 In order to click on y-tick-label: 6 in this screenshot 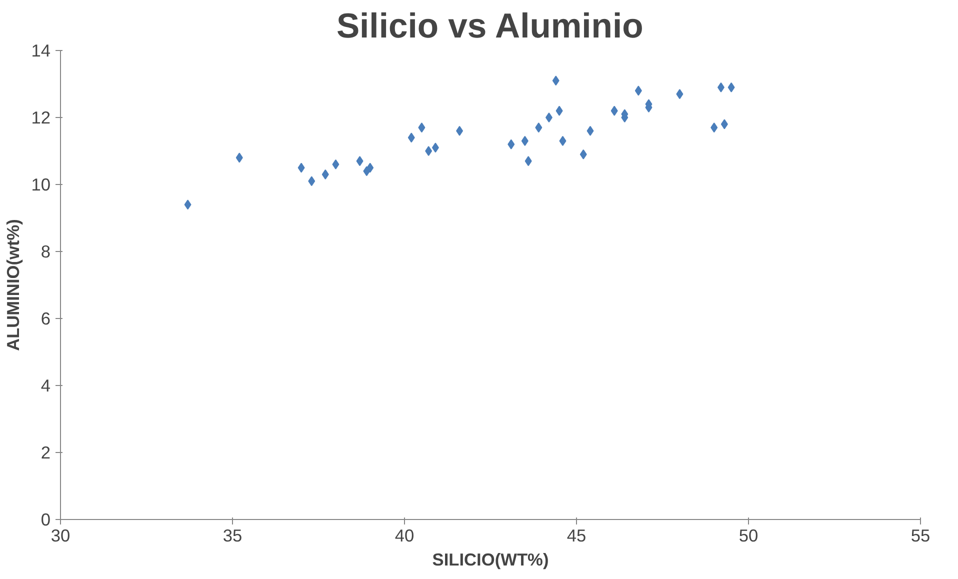, I will do `click(45, 318)`.